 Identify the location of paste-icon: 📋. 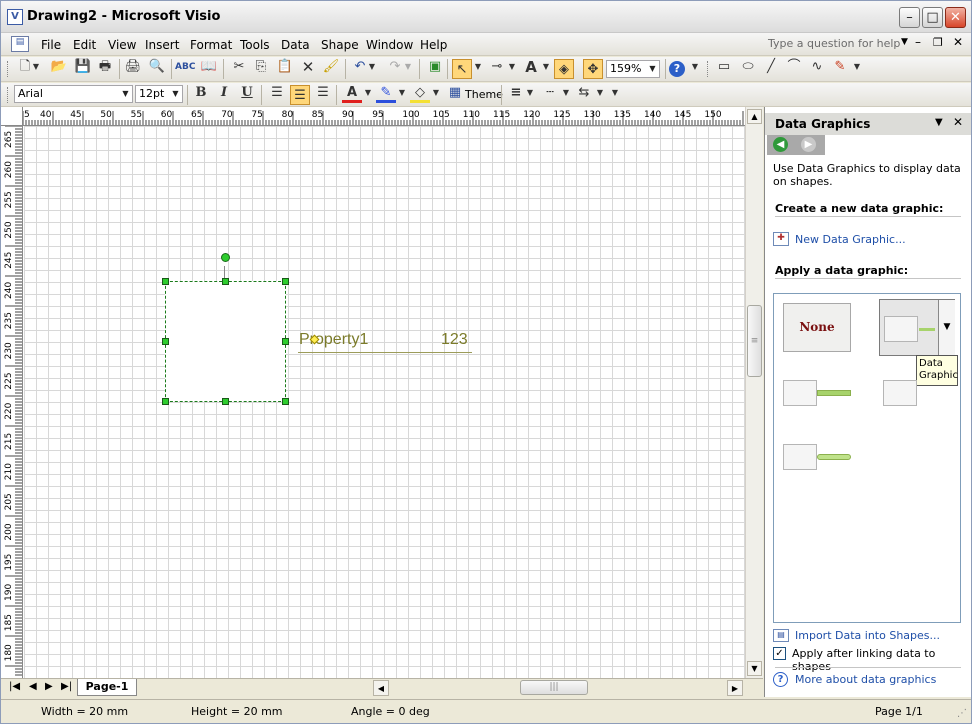
(285, 66).